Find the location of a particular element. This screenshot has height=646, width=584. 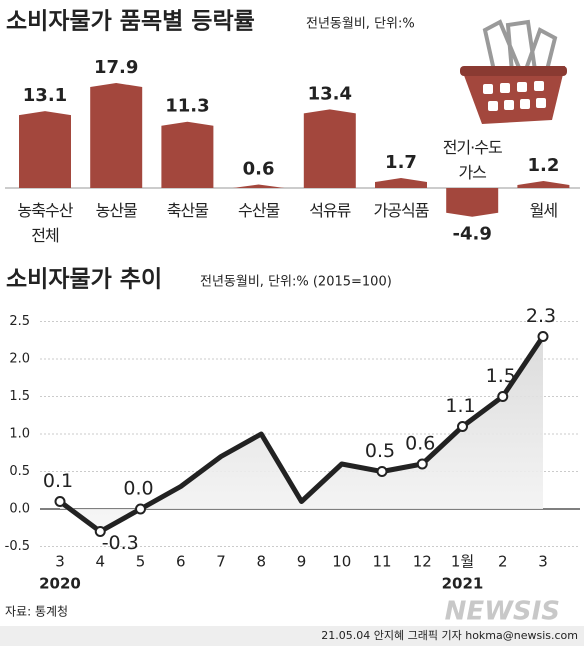

value-label: 1.5 is located at coordinates (501, 376).